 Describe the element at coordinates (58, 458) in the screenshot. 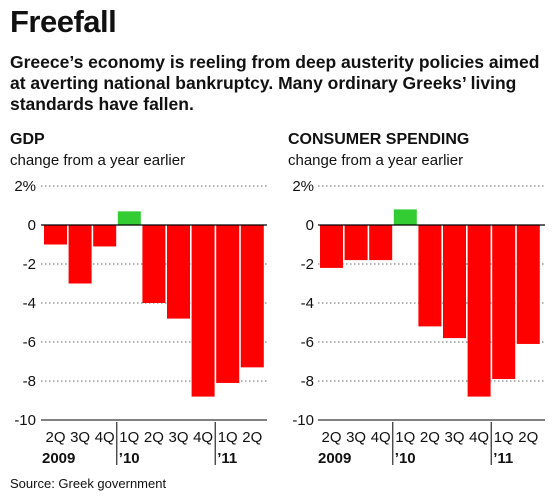

I see `gdp-year-label: 2009` at that location.